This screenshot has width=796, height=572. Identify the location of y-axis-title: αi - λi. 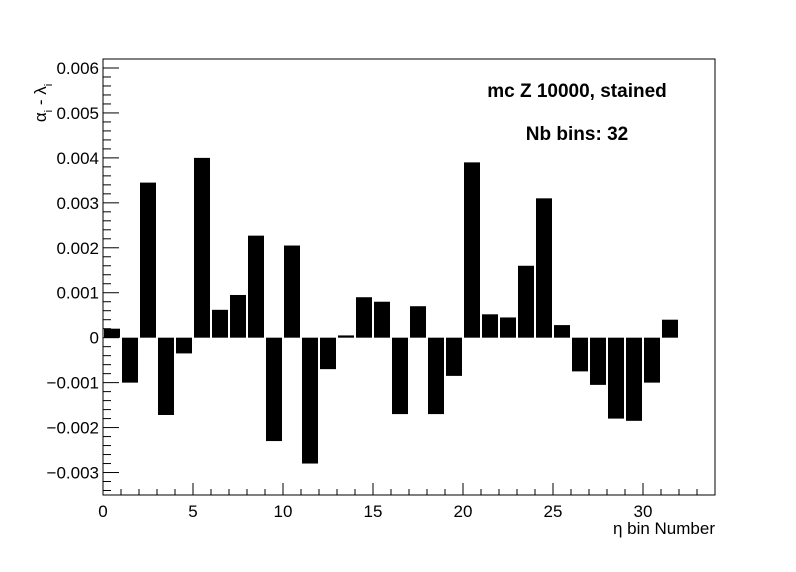
(43, 103).